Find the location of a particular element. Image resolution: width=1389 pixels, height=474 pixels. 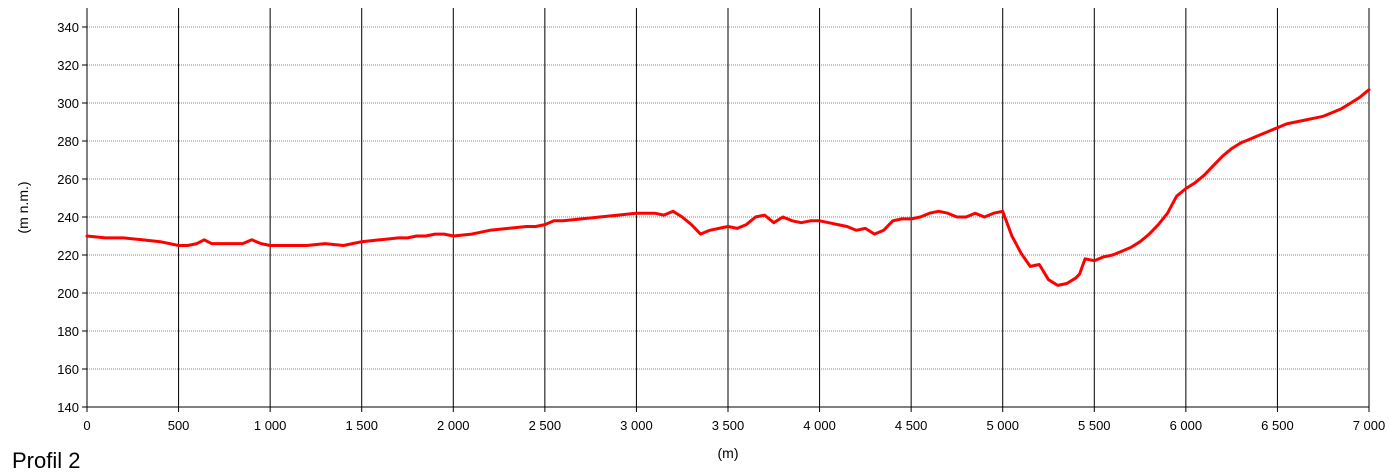

x-tick-label: 0 is located at coordinates (86, 425).